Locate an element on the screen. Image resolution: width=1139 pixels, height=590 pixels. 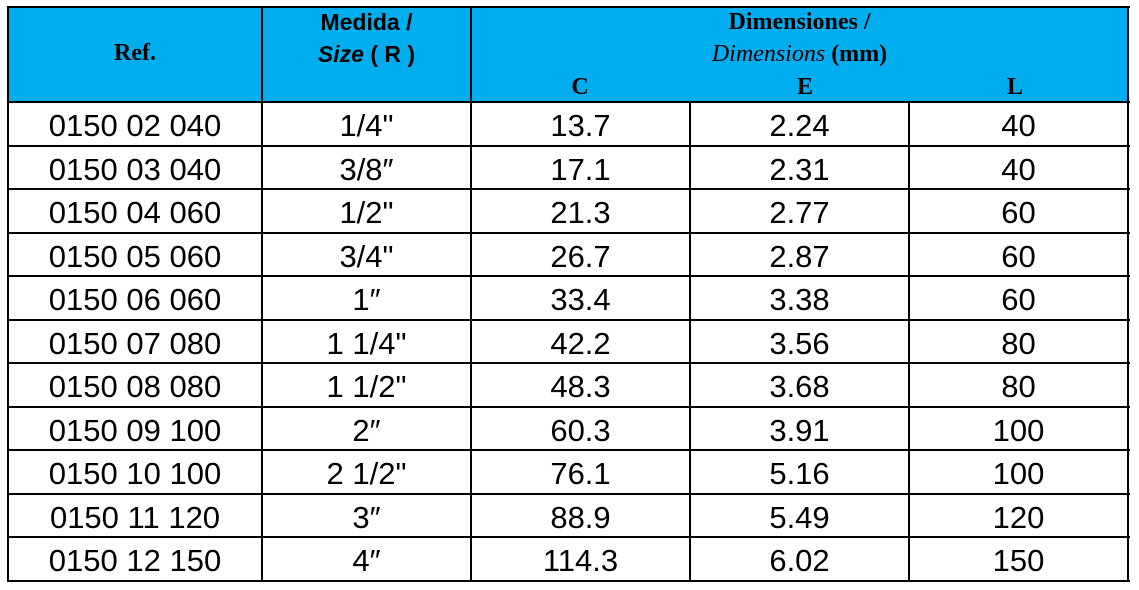
table-cell: 48.3 is located at coordinates (580, 387).